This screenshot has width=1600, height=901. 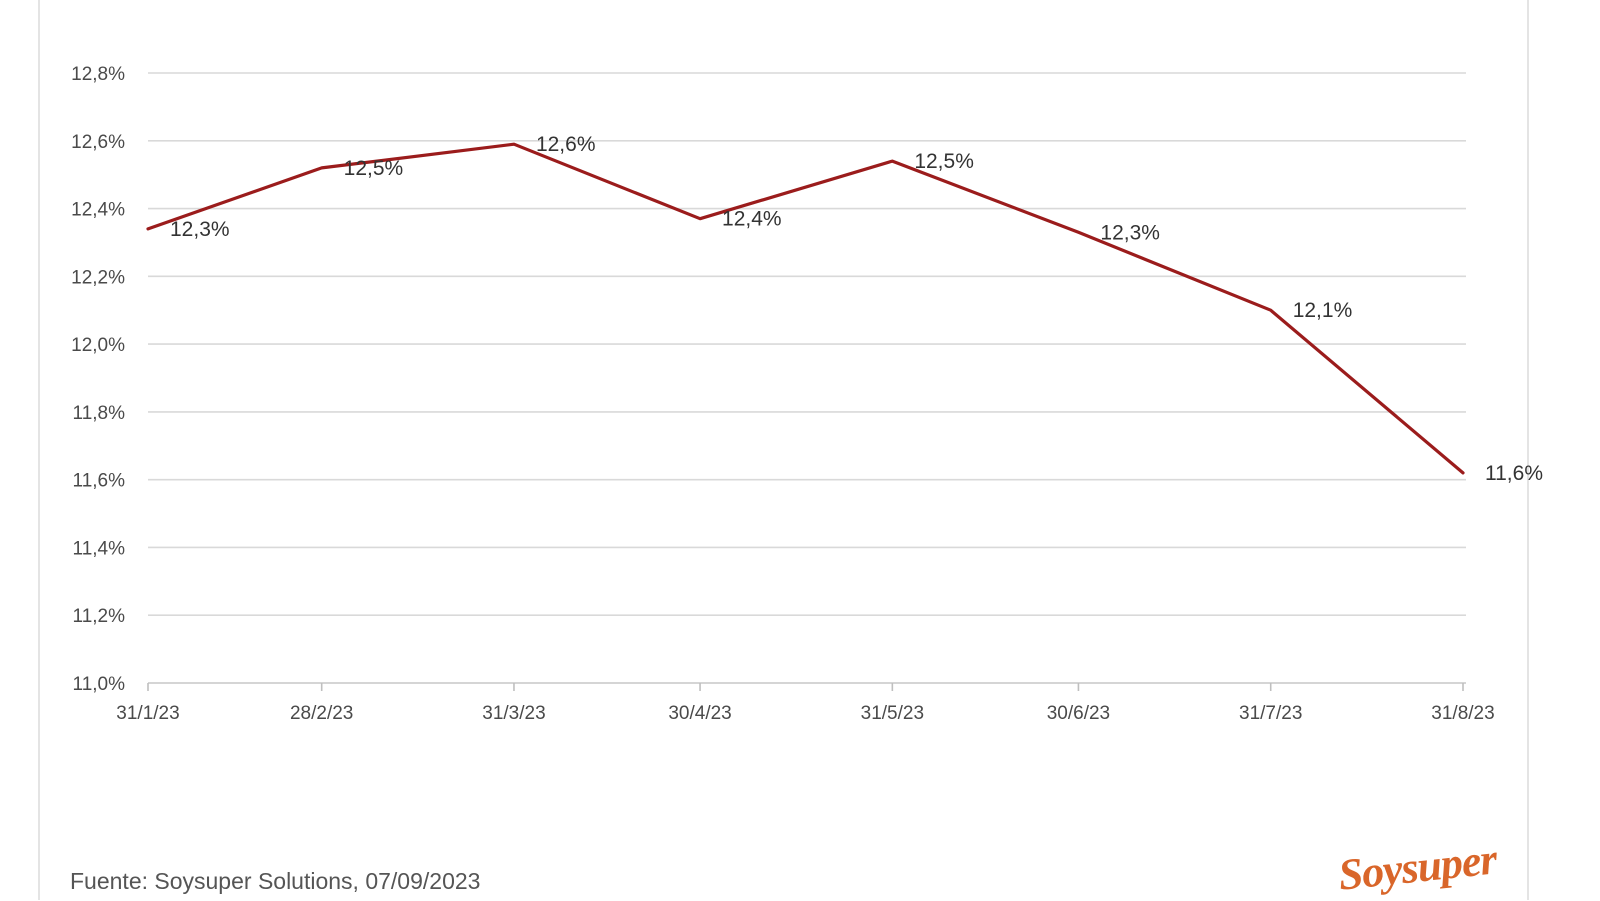 I want to click on data-label: 11,6%, so click(x=1514, y=473).